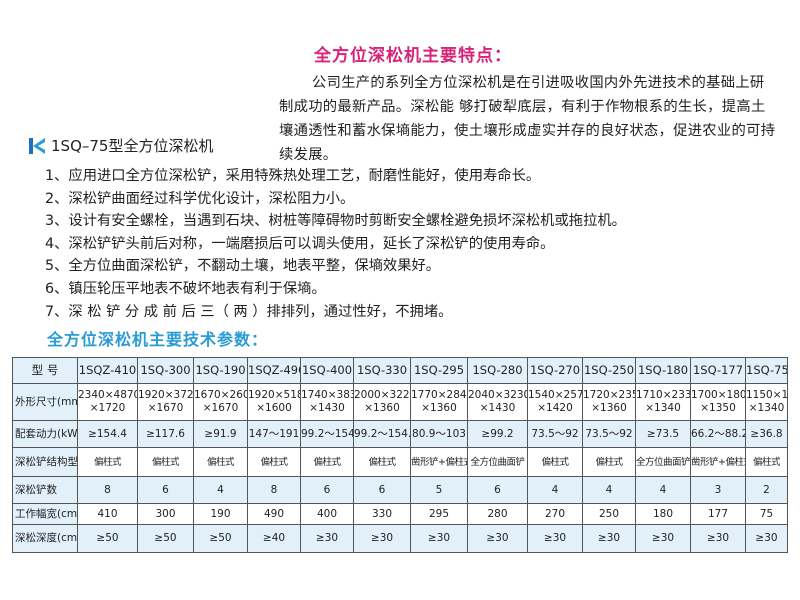 The height and width of the screenshot is (600, 800). I want to click on table-cell: 1920×3720×1670, so click(165, 402).